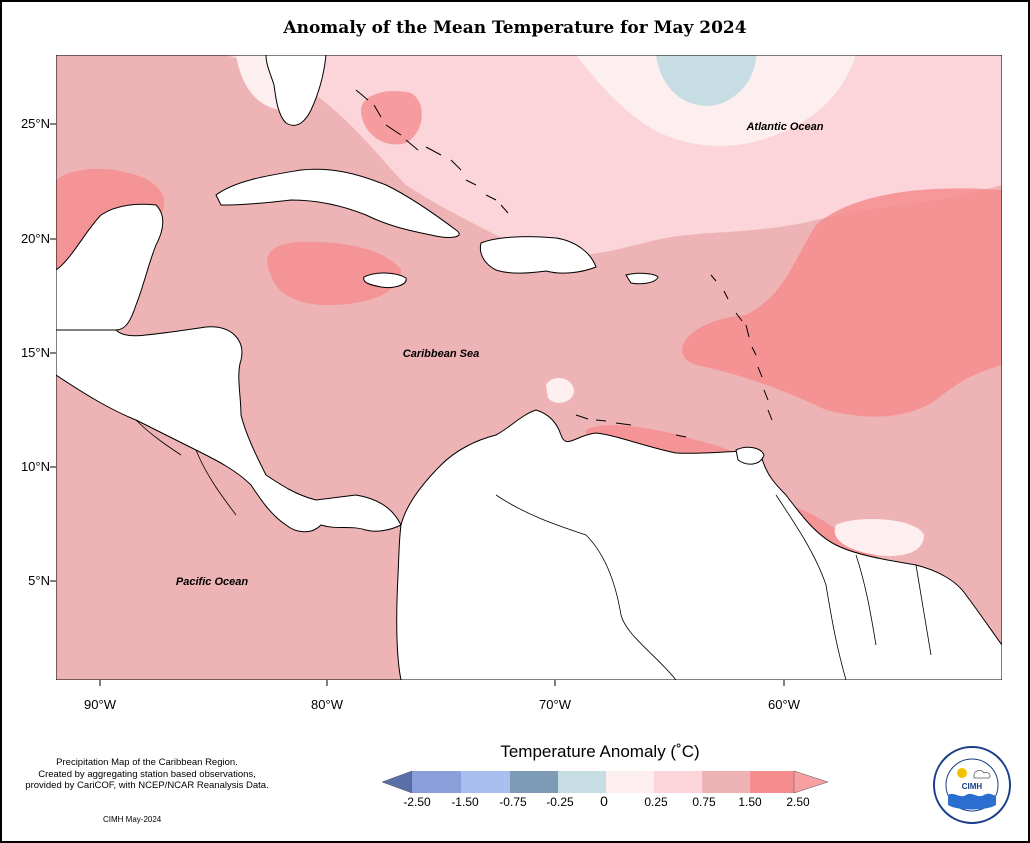 The height and width of the screenshot is (843, 1030). Describe the element at coordinates (35, 238) in the screenshot. I see `lat-label-20n: 20°N` at that location.